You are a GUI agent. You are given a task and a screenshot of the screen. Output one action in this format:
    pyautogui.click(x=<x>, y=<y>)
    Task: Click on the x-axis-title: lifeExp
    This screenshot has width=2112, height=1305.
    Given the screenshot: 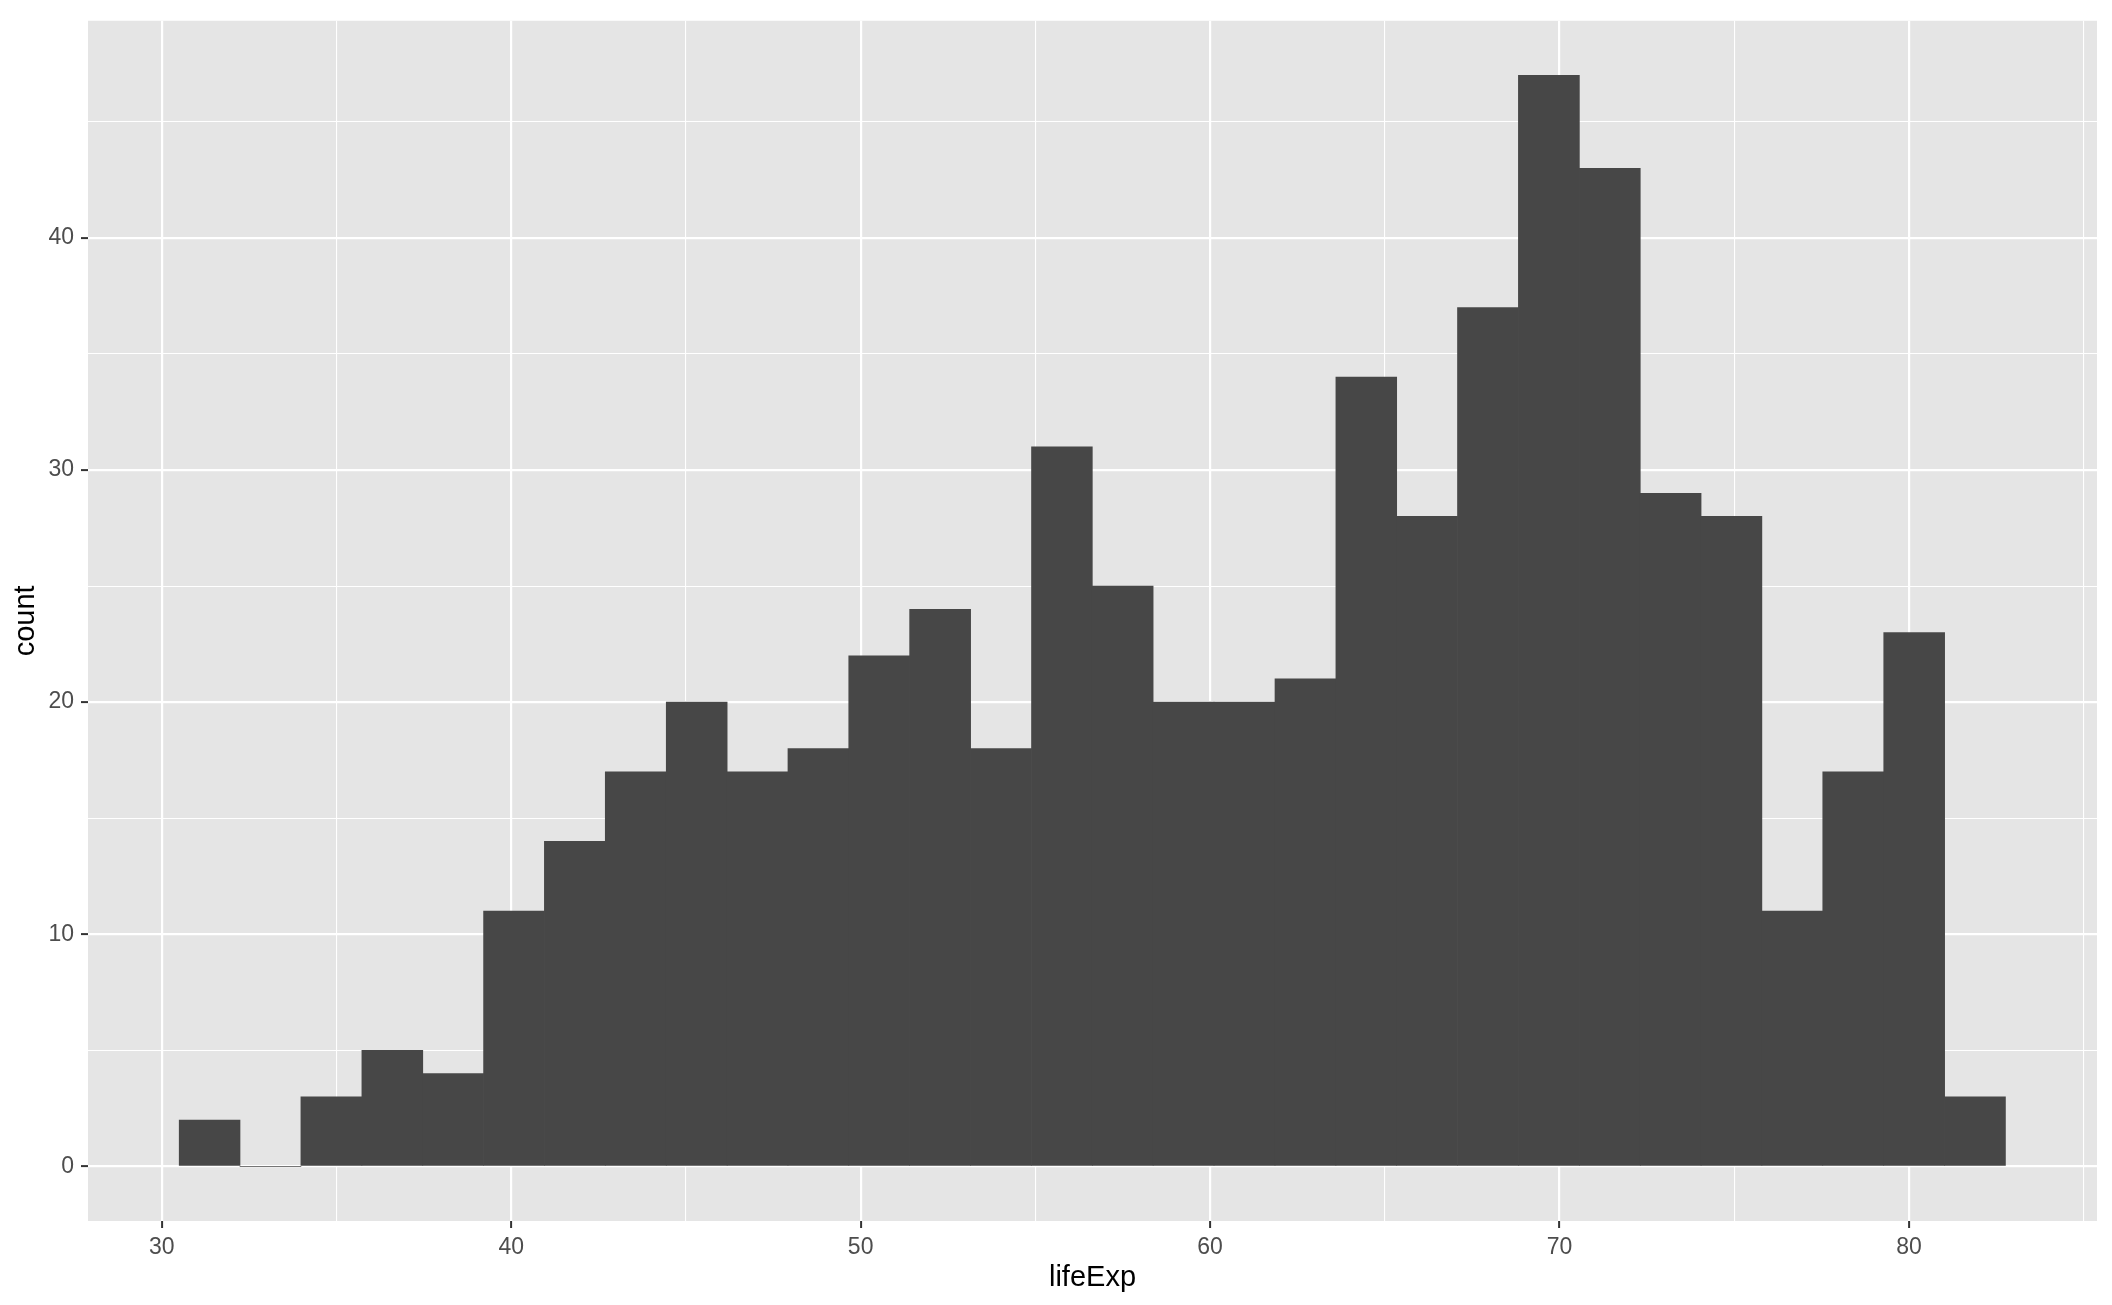 What is the action you would take?
    pyautogui.click(x=1092, y=1275)
    